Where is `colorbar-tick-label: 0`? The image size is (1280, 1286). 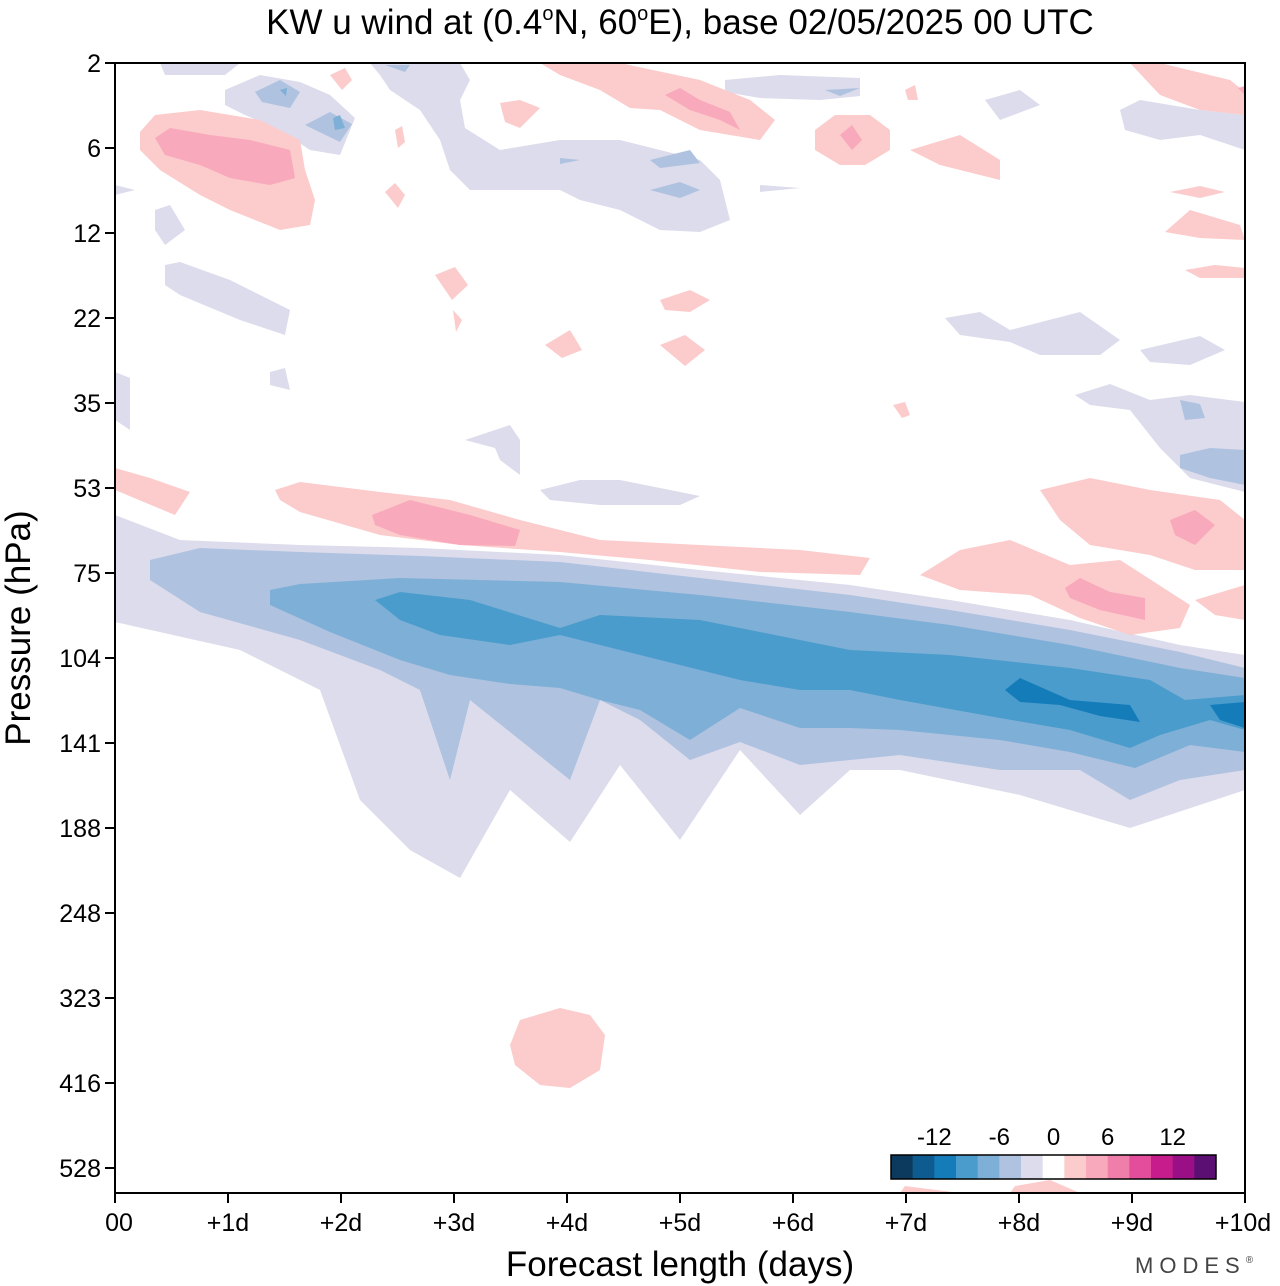
colorbar-tick-label: 0 is located at coordinates (1053, 1137).